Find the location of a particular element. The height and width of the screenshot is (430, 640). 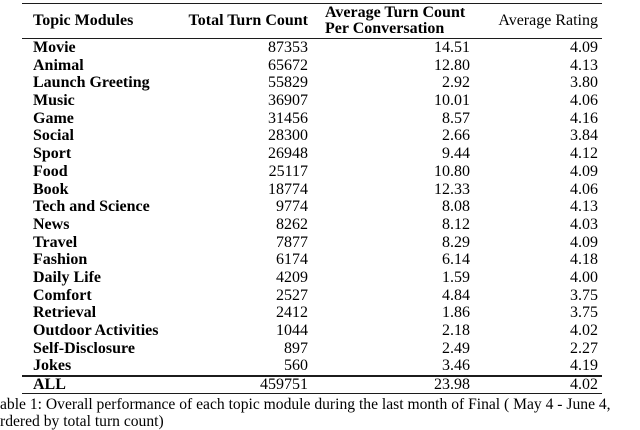

cell-avg-rating: 4.19 is located at coordinates (584, 366).